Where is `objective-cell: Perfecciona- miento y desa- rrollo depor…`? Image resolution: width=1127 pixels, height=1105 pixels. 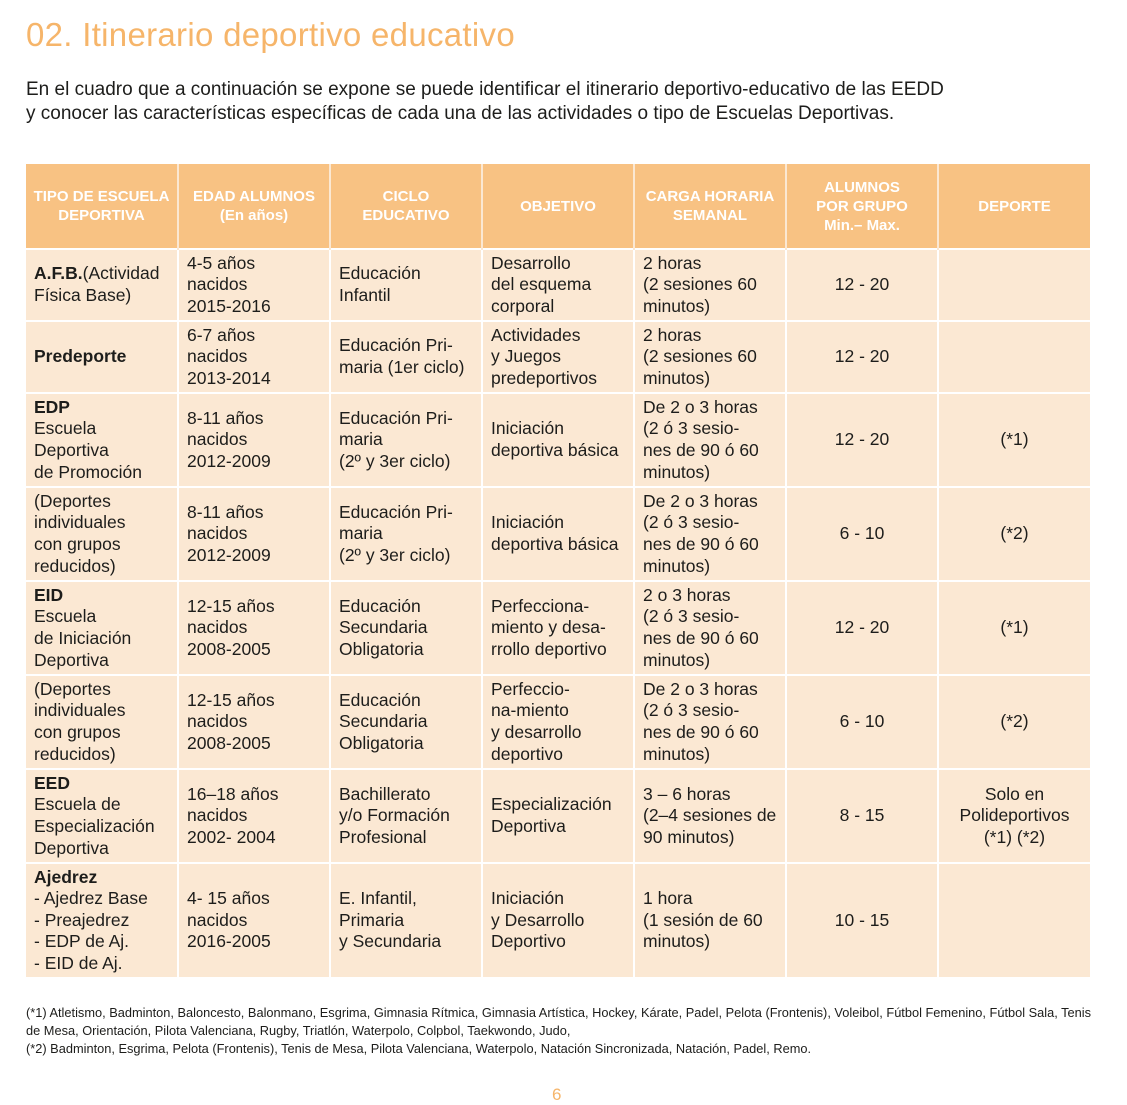
objective-cell: Perfecciona- miento y desa- rrollo depor… is located at coordinates (558, 627).